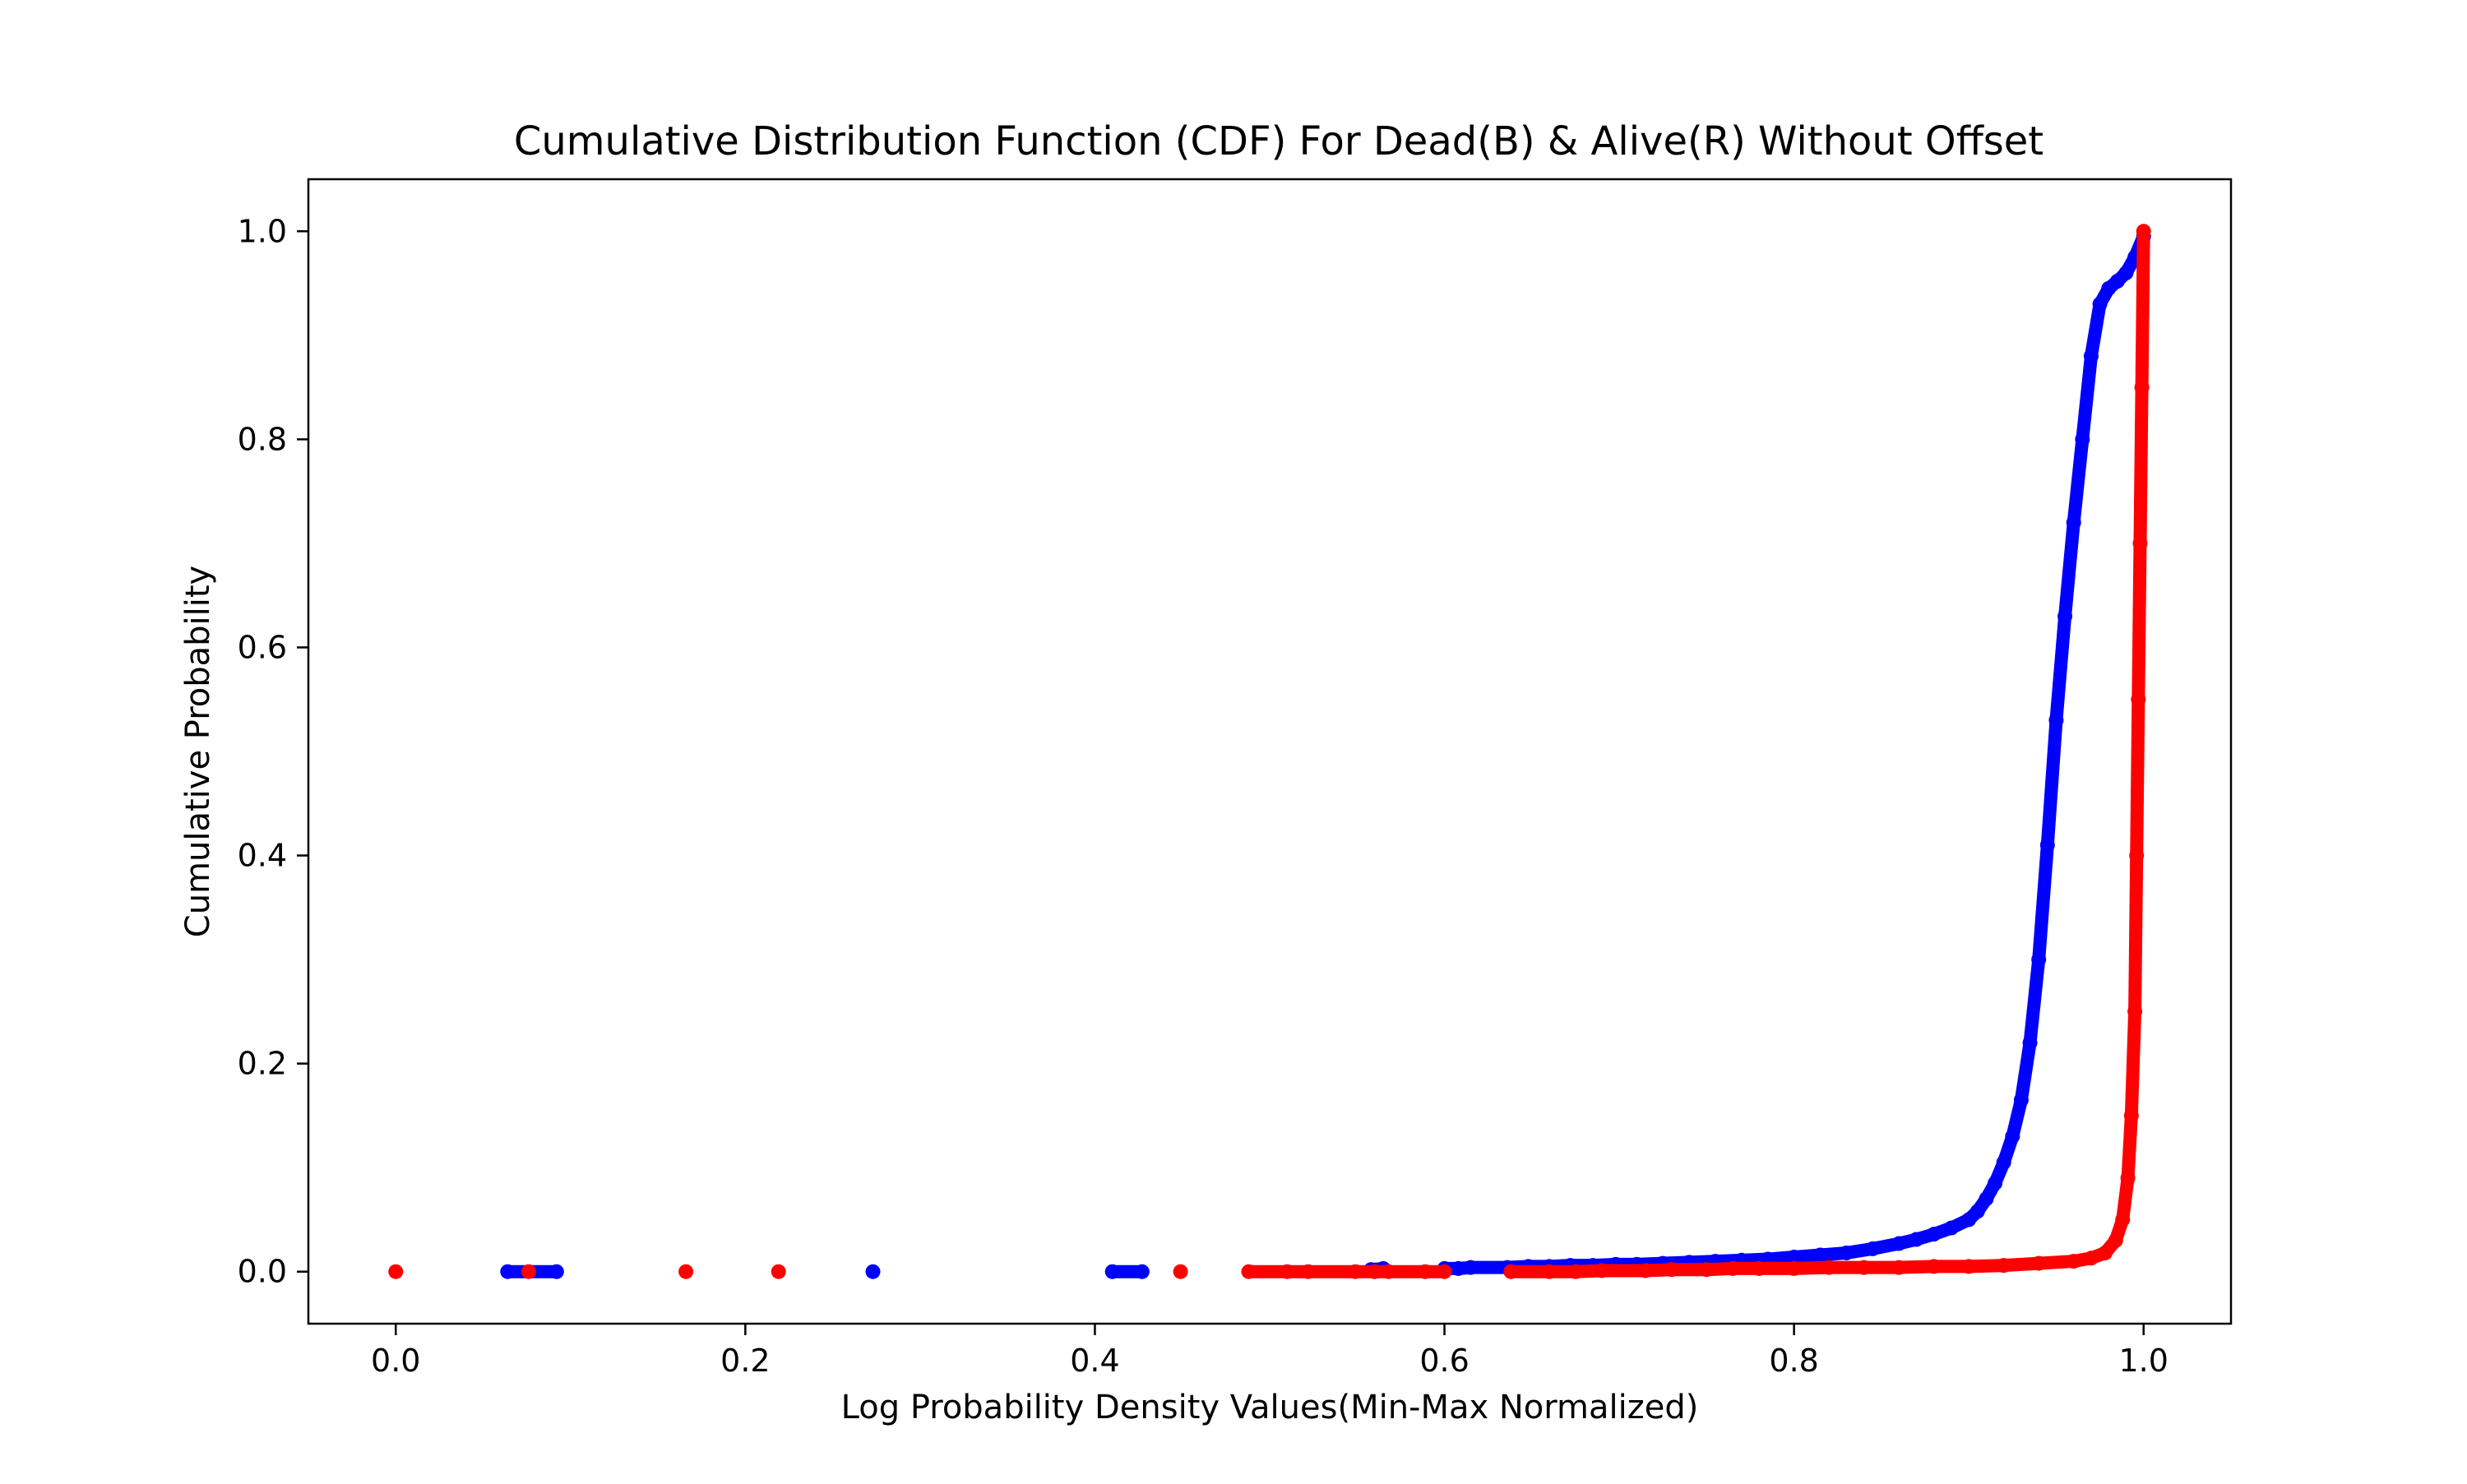 Image resolution: width=2467 pixels, height=1484 pixels. What do you see at coordinates (262, 856) in the screenshot?
I see `y-tick-label: 0.4` at bounding box center [262, 856].